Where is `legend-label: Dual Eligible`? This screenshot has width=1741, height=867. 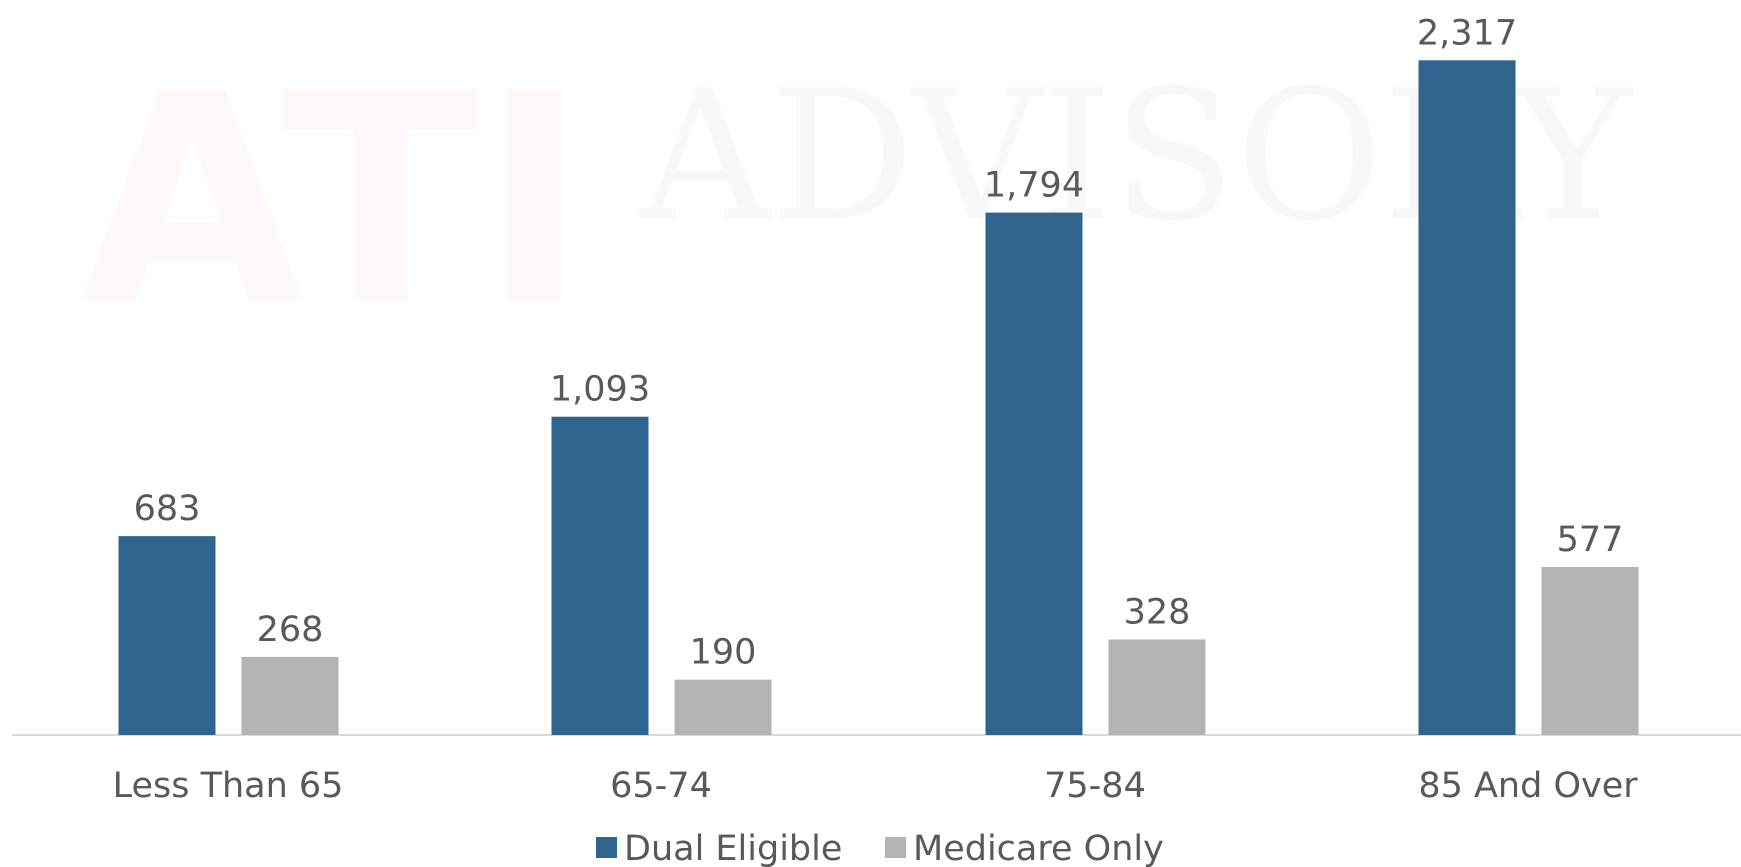
legend-label: Dual Eligible is located at coordinates (733, 848).